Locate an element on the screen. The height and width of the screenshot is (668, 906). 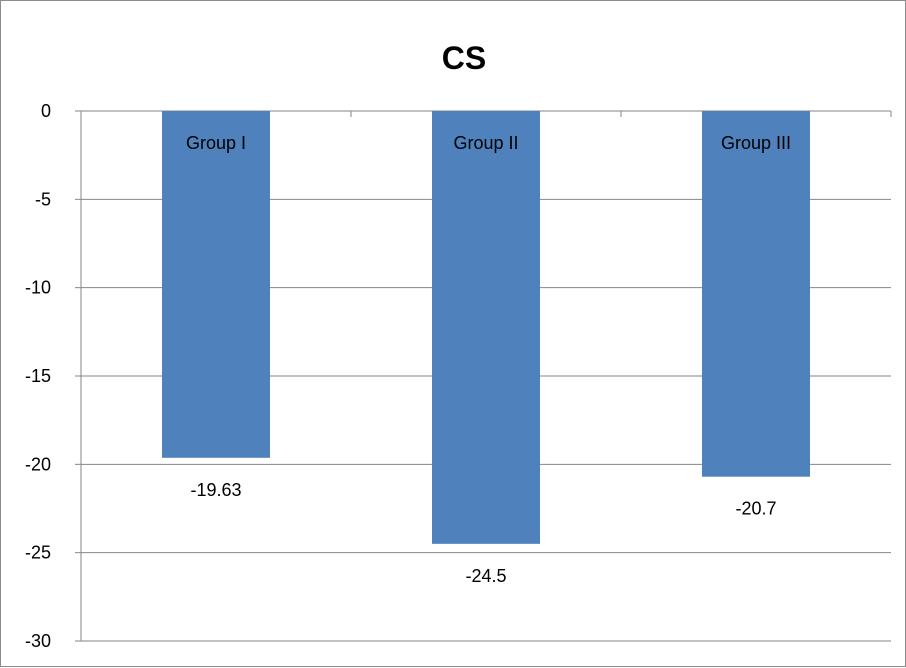
data-label: -24.5 is located at coordinates (485, 576).